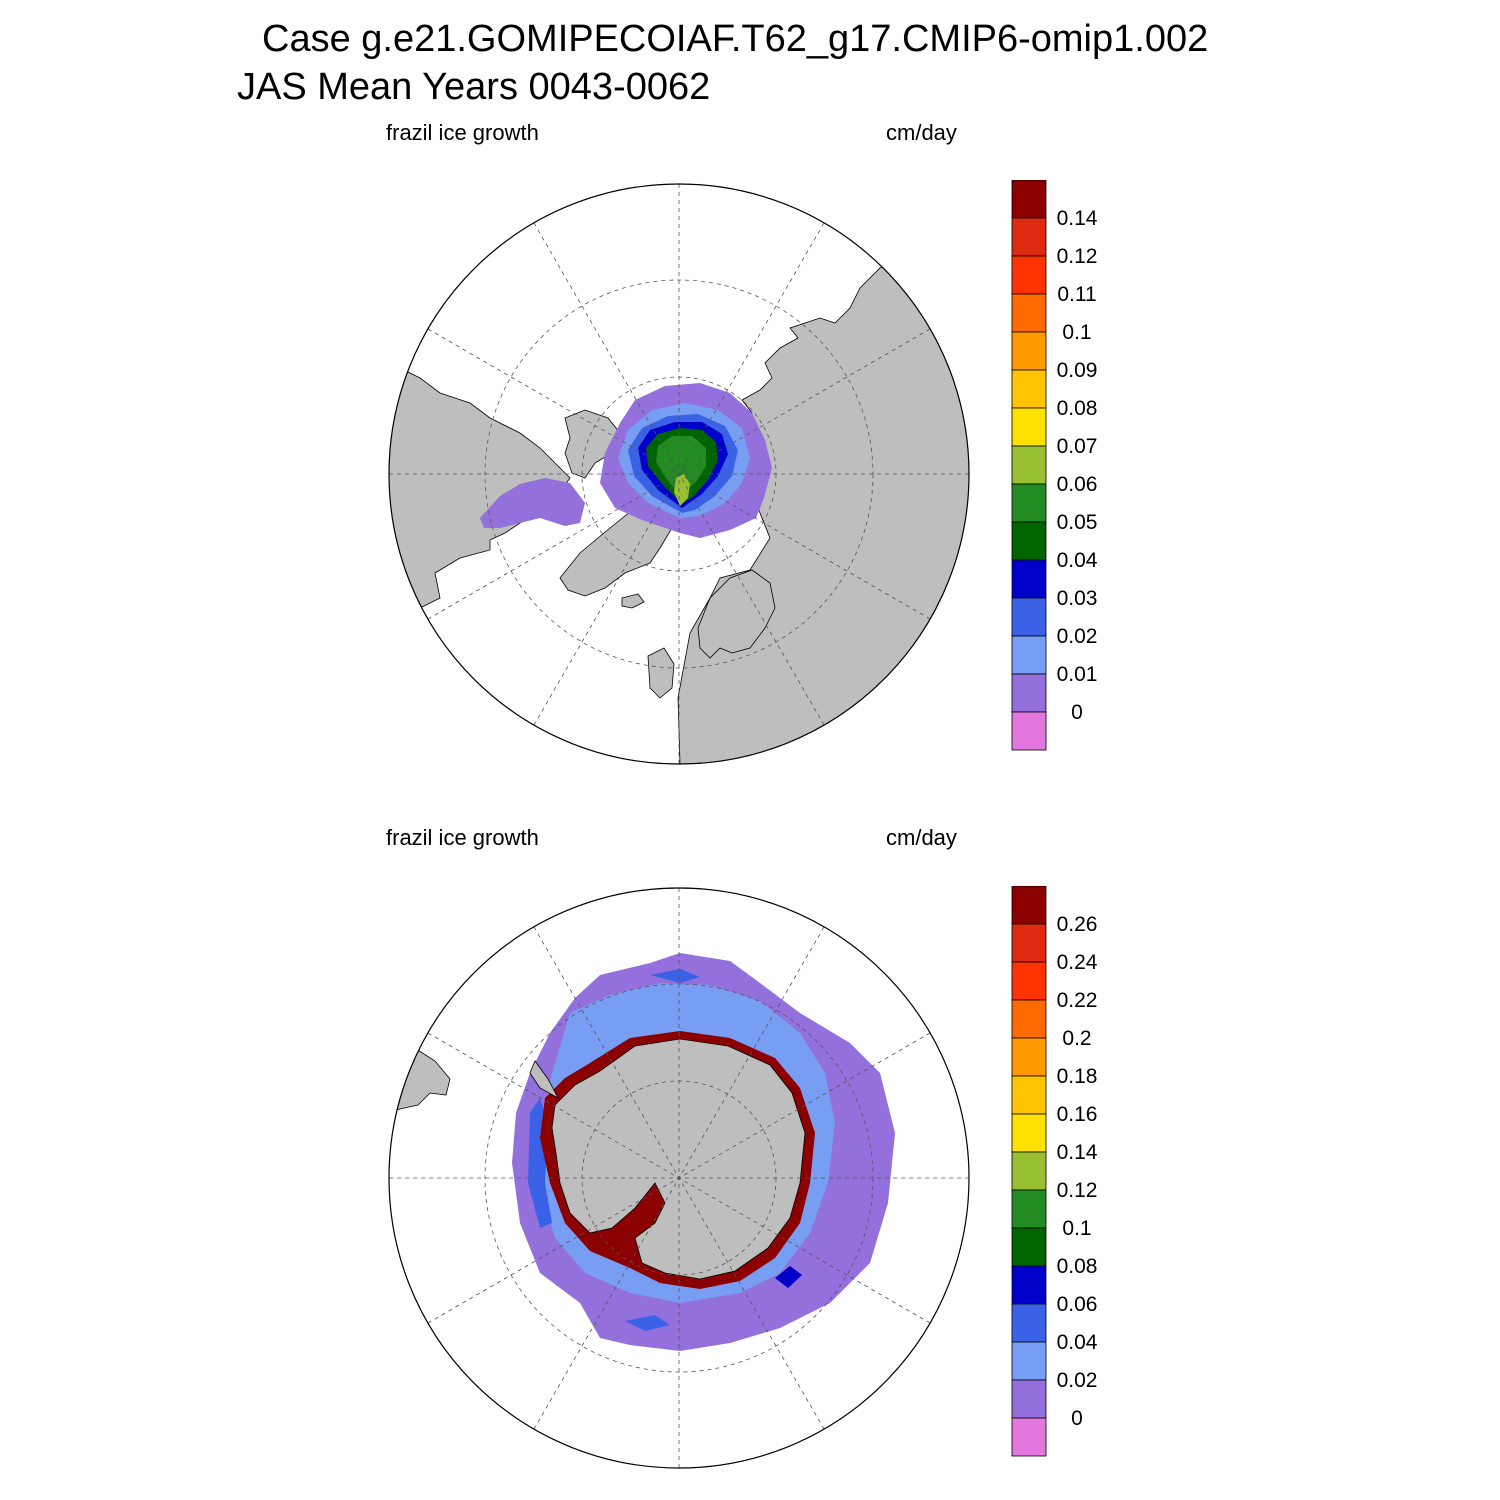 The image size is (1500, 1500). What do you see at coordinates (633, 601) in the screenshot?
I see `land-iceland` at bounding box center [633, 601].